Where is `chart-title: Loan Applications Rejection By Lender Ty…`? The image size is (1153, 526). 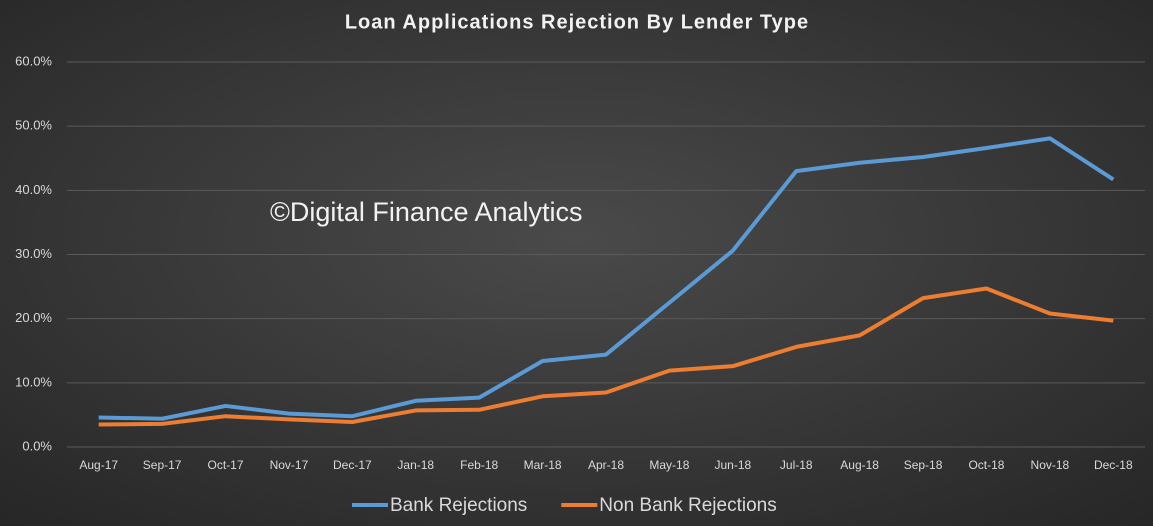
chart-title: Loan Applications Rejection By Lender Ty… is located at coordinates (577, 22).